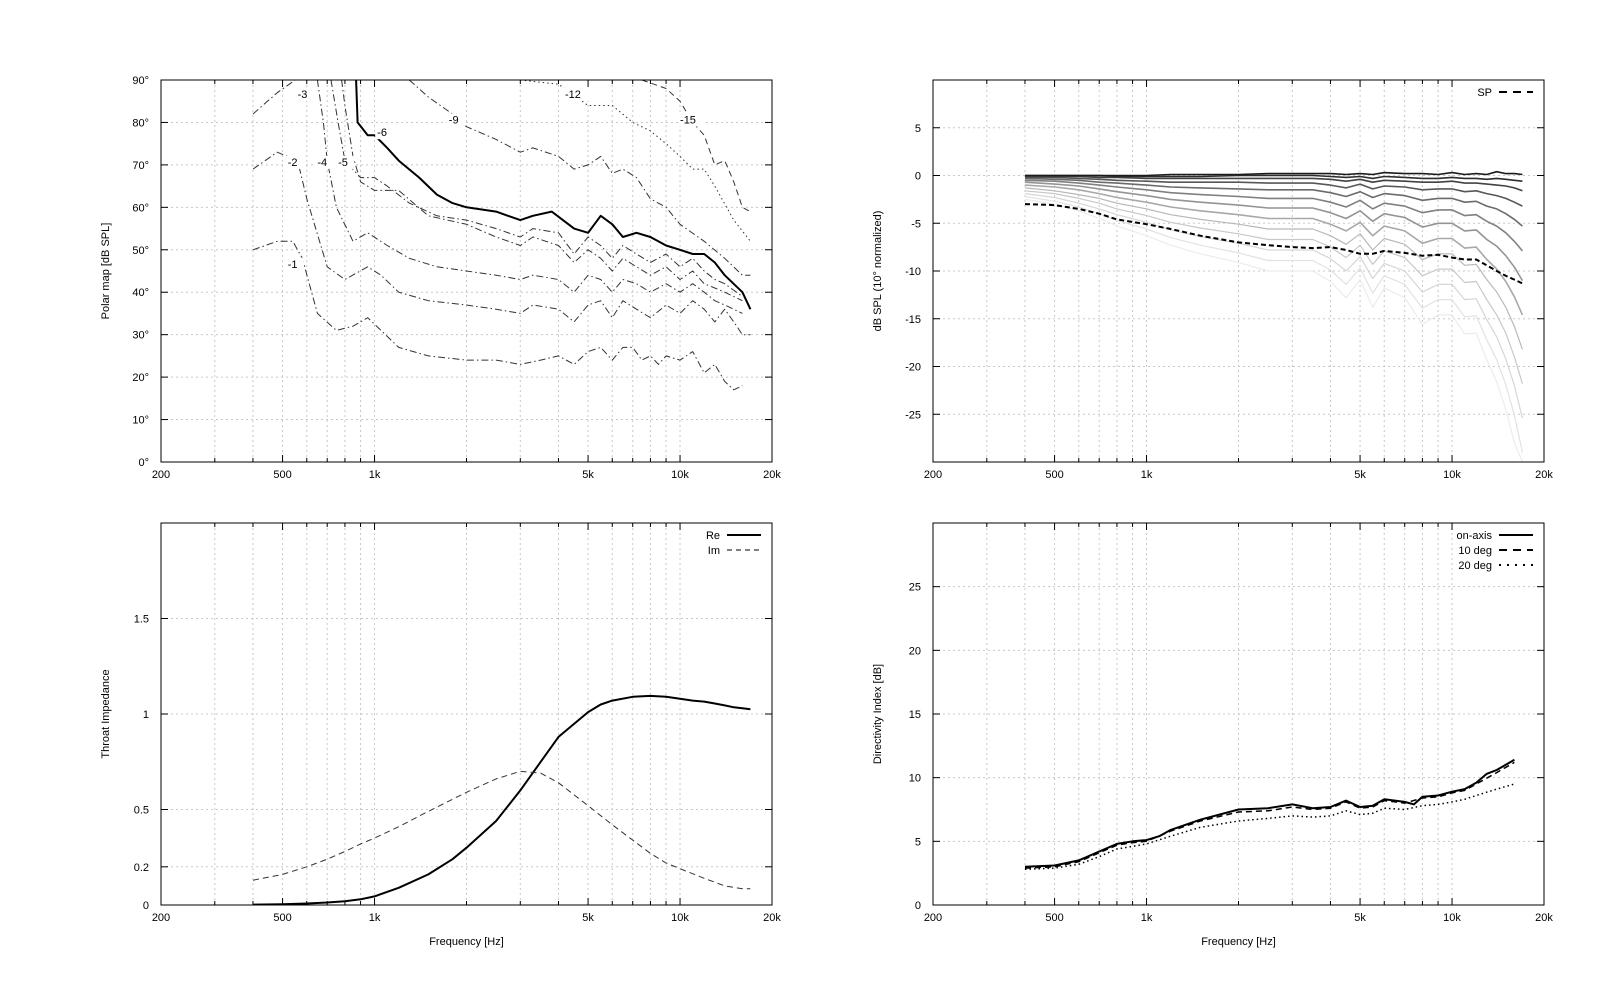  I want to click on contour-label: -3, so click(303, 95).